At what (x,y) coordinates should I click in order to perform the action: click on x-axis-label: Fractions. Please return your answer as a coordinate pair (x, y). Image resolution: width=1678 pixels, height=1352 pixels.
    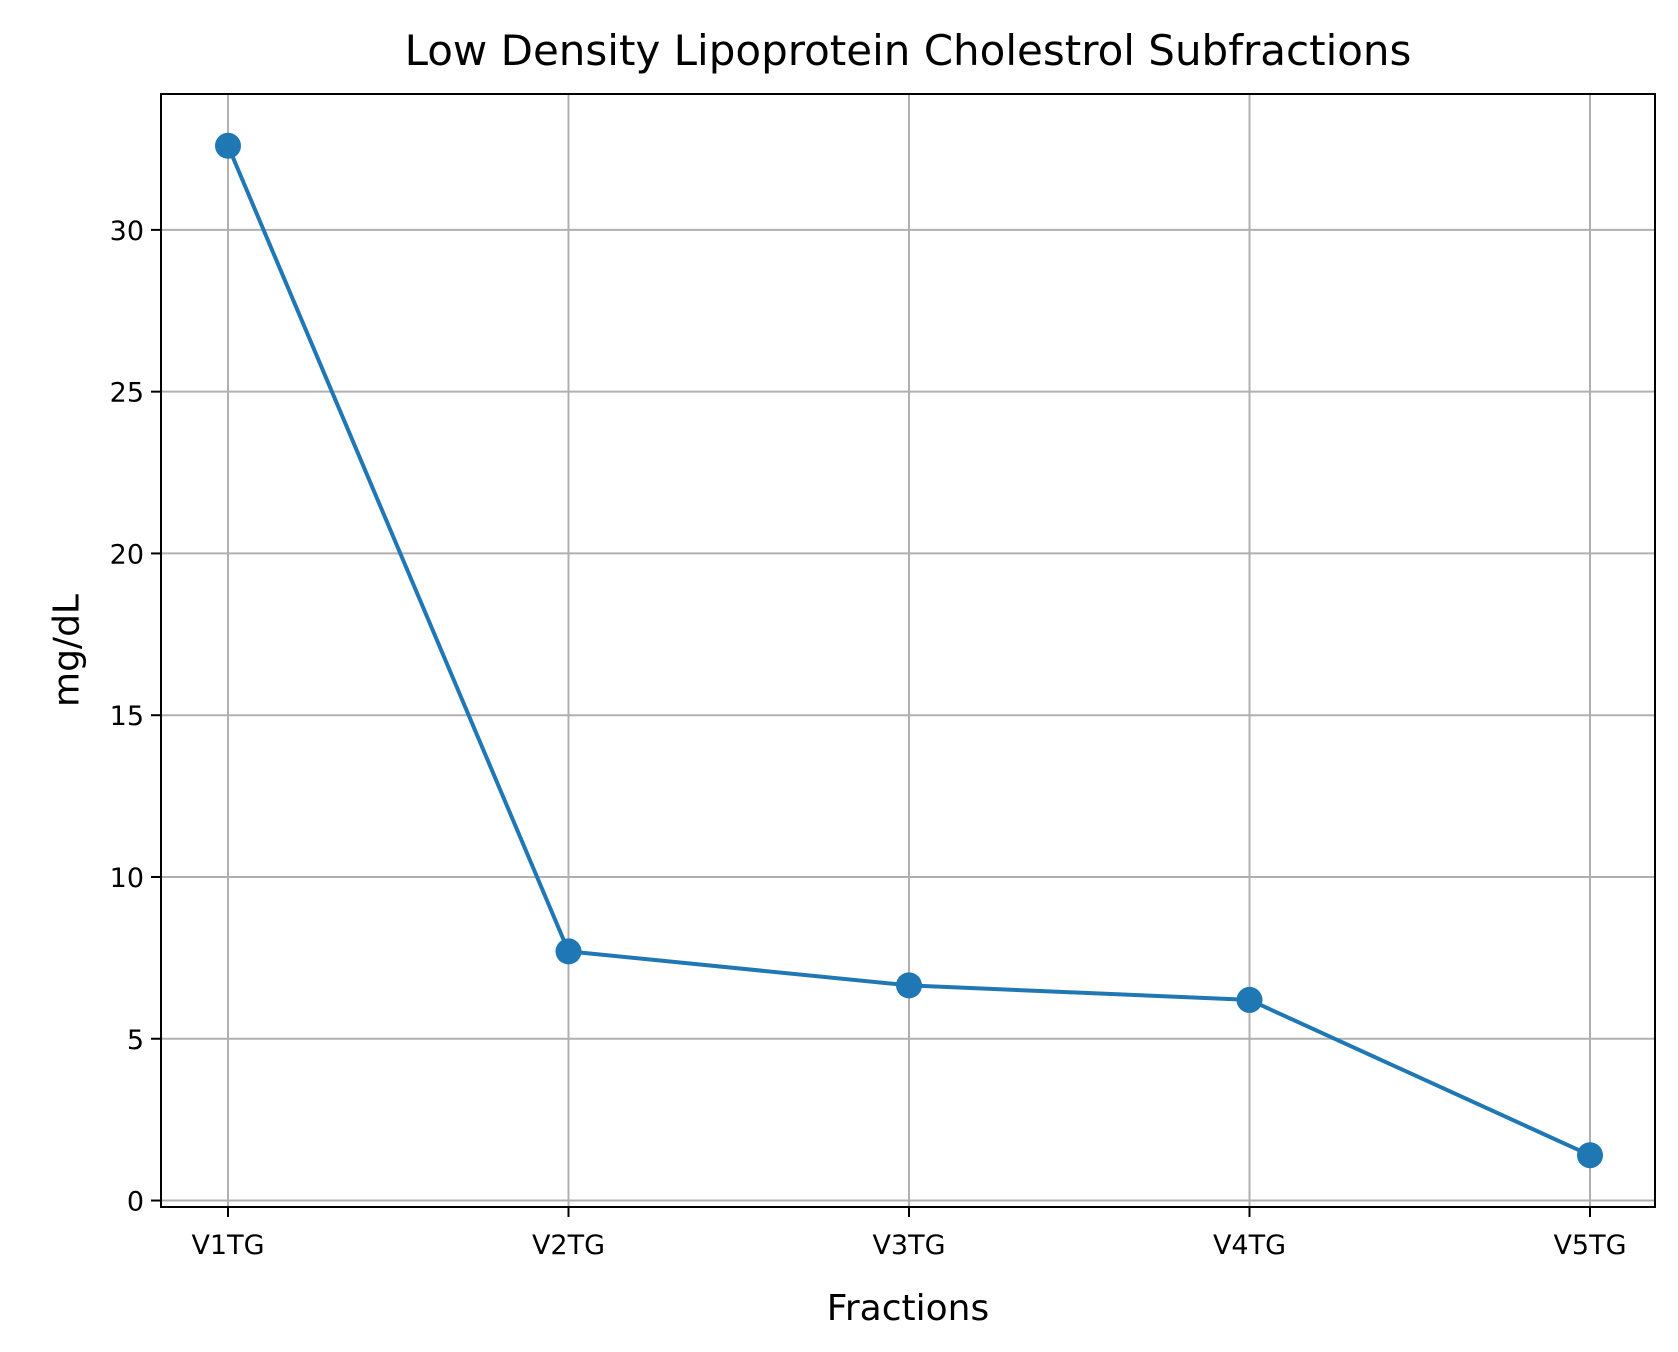
    Looking at the image, I should click on (908, 1308).